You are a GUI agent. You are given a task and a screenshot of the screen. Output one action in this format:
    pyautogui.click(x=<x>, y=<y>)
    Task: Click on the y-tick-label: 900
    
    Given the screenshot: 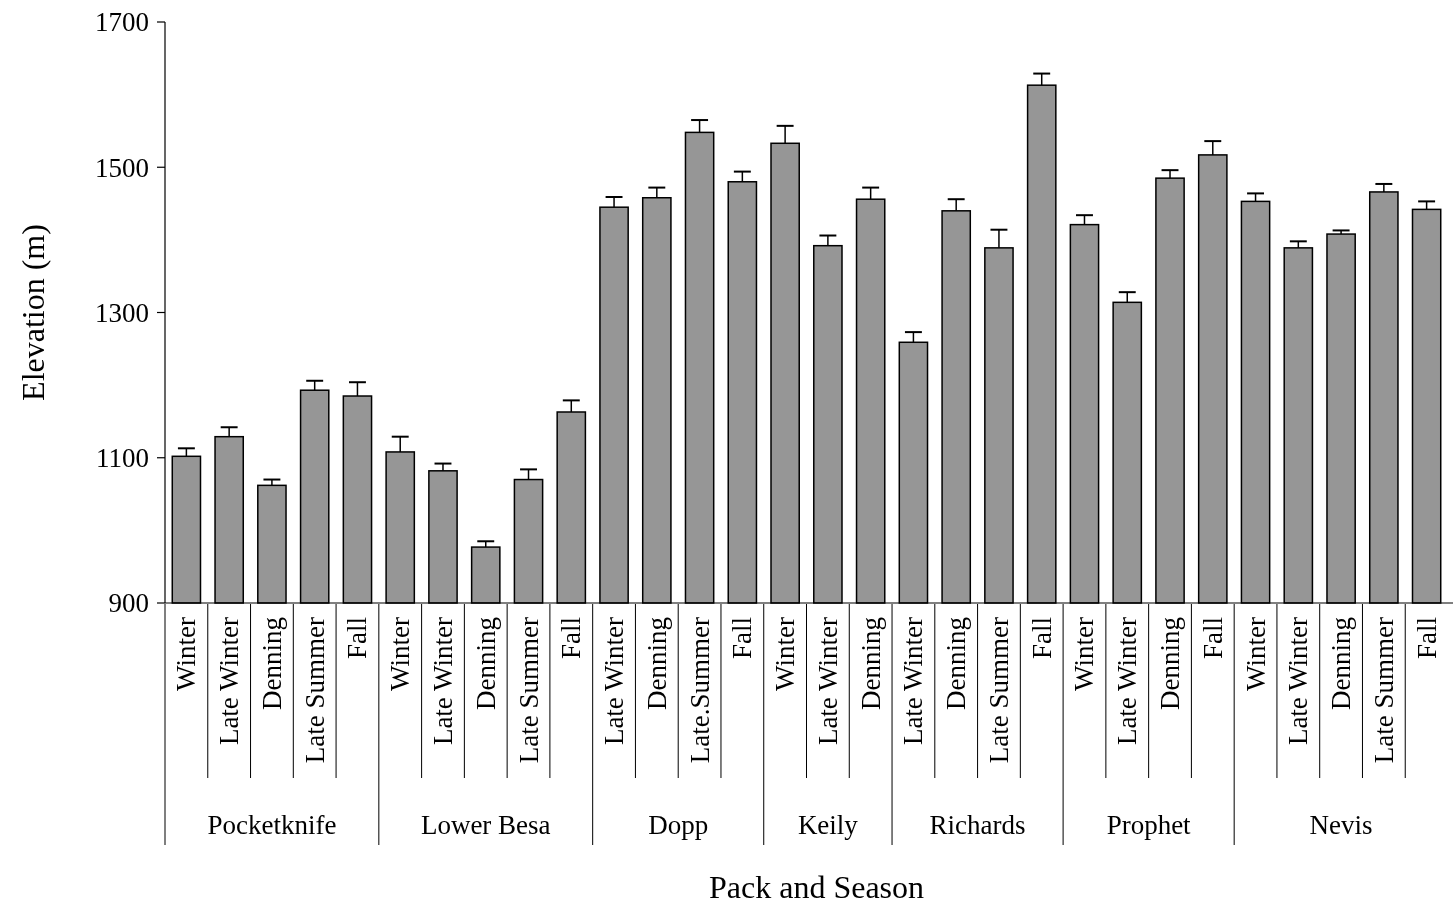 What is the action you would take?
    pyautogui.click(x=128, y=603)
    